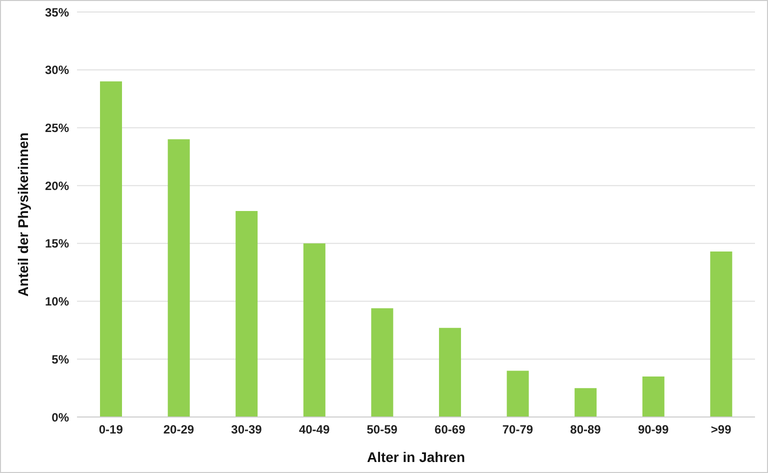  I want to click on x-tick-label: 40-49, so click(314, 429).